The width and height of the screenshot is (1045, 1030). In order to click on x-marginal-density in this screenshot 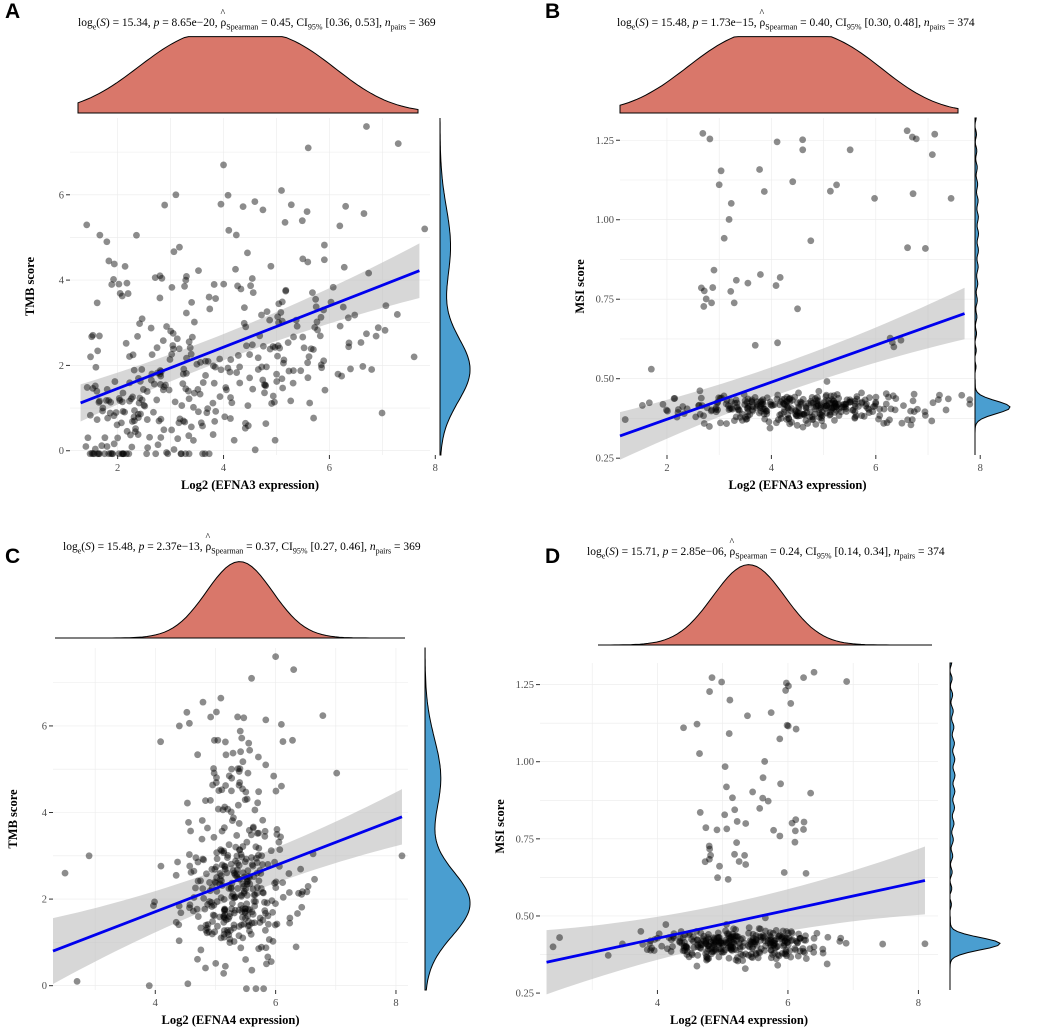, I will do `click(789, 75)`.